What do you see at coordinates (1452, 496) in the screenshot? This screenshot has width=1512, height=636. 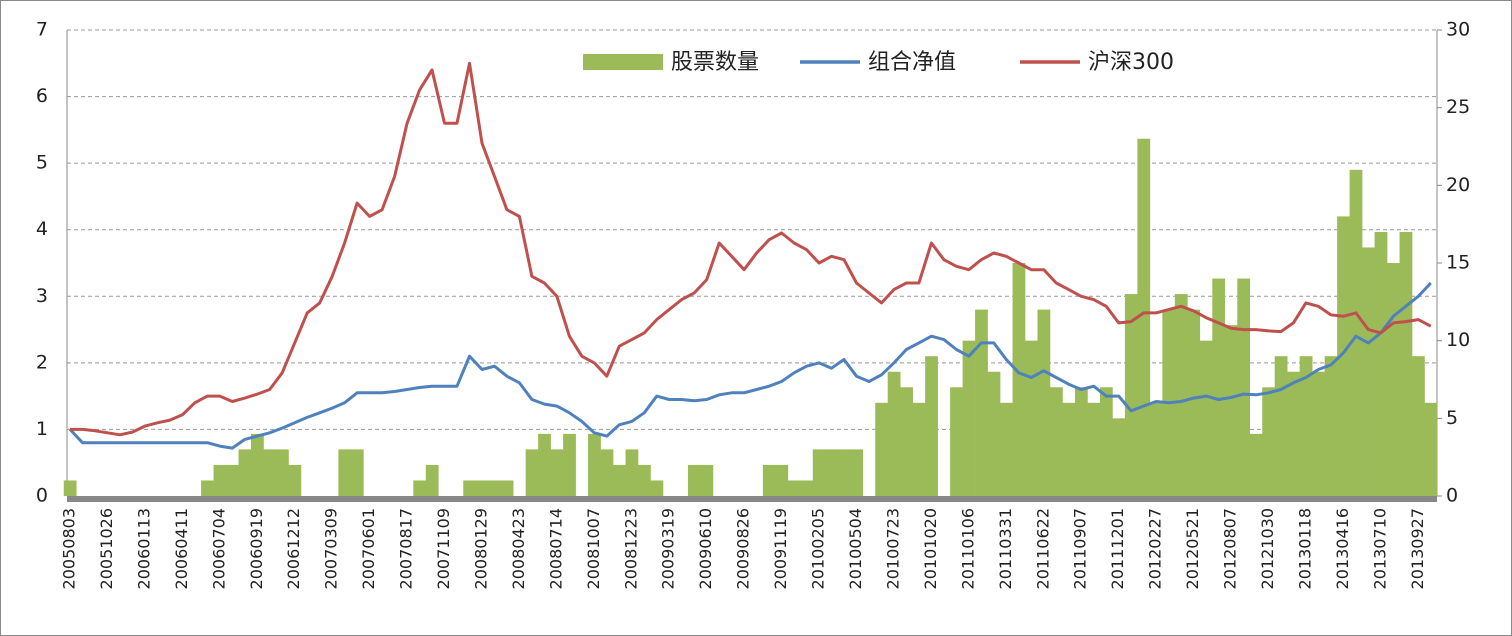 I see `y2-tick-label: 0` at bounding box center [1452, 496].